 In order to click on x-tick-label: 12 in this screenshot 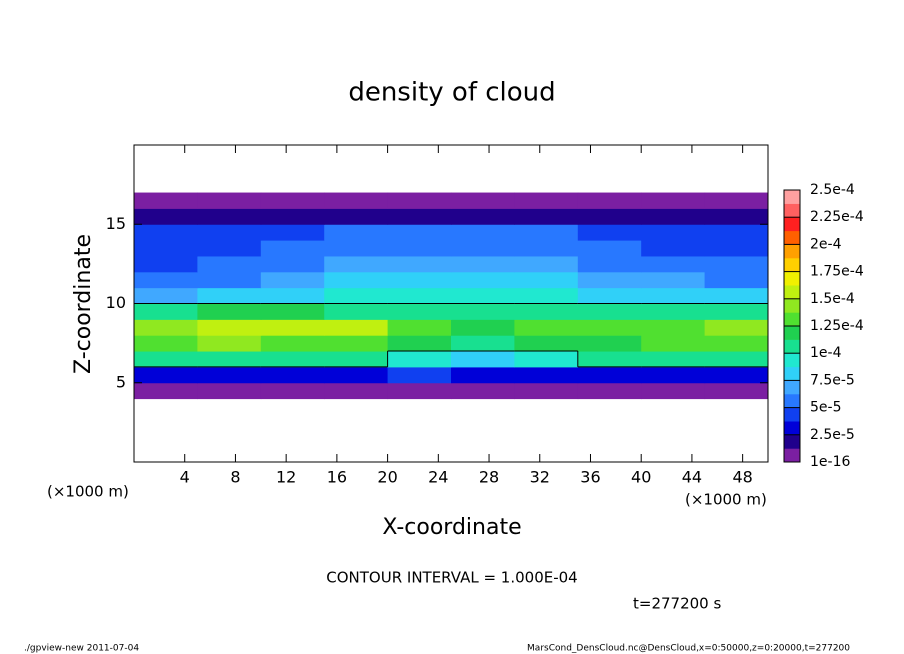, I will do `click(286, 477)`.